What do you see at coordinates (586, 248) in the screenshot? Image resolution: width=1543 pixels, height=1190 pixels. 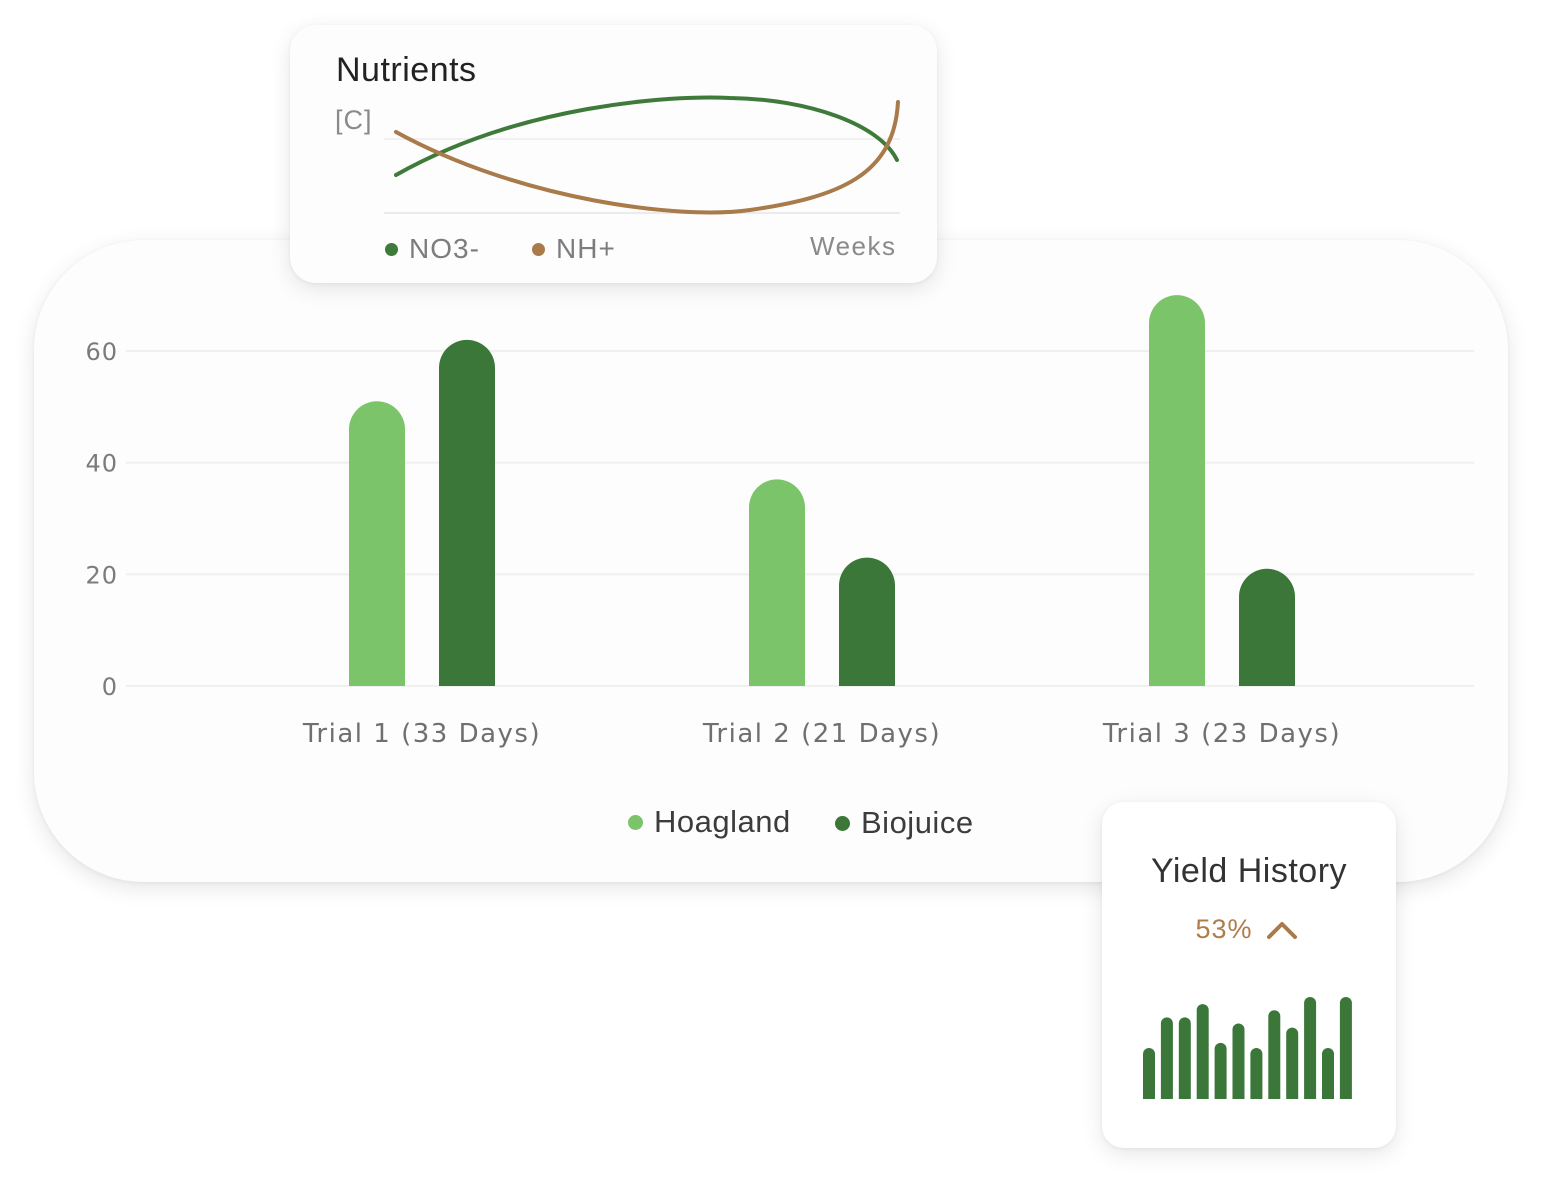 I see `legend-nh-label: NH+` at bounding box center [586, 248].